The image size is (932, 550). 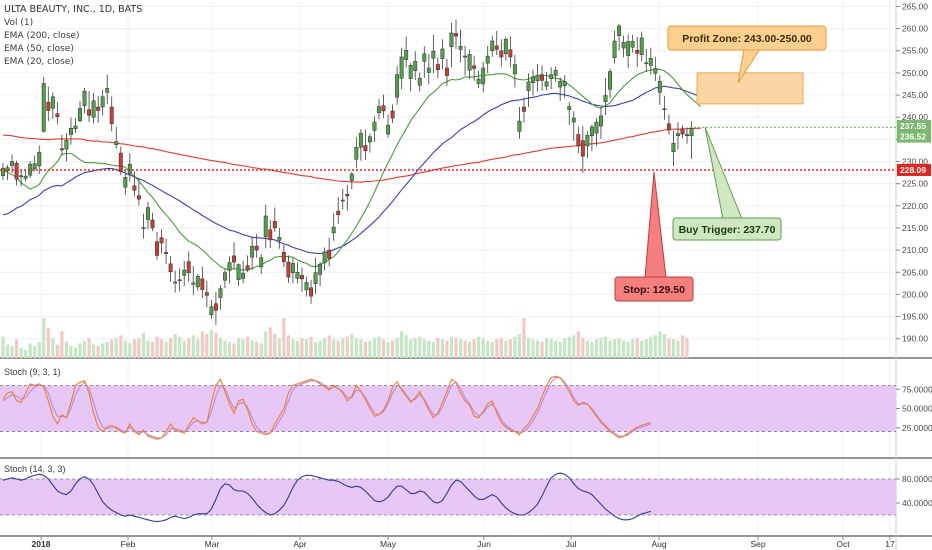 I want to click on profit-zone-box, so click(x=750, y=88).